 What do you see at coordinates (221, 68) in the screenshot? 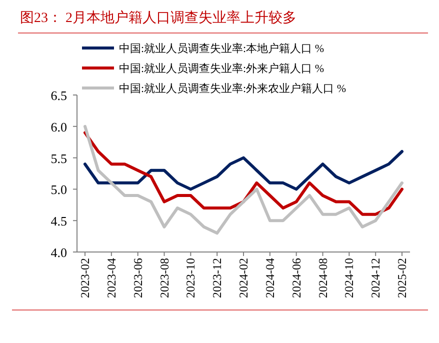
I see `legend-label: 中国:就业人员调查失业率:外来户籍人口 %` at bounding box center [221, 68].